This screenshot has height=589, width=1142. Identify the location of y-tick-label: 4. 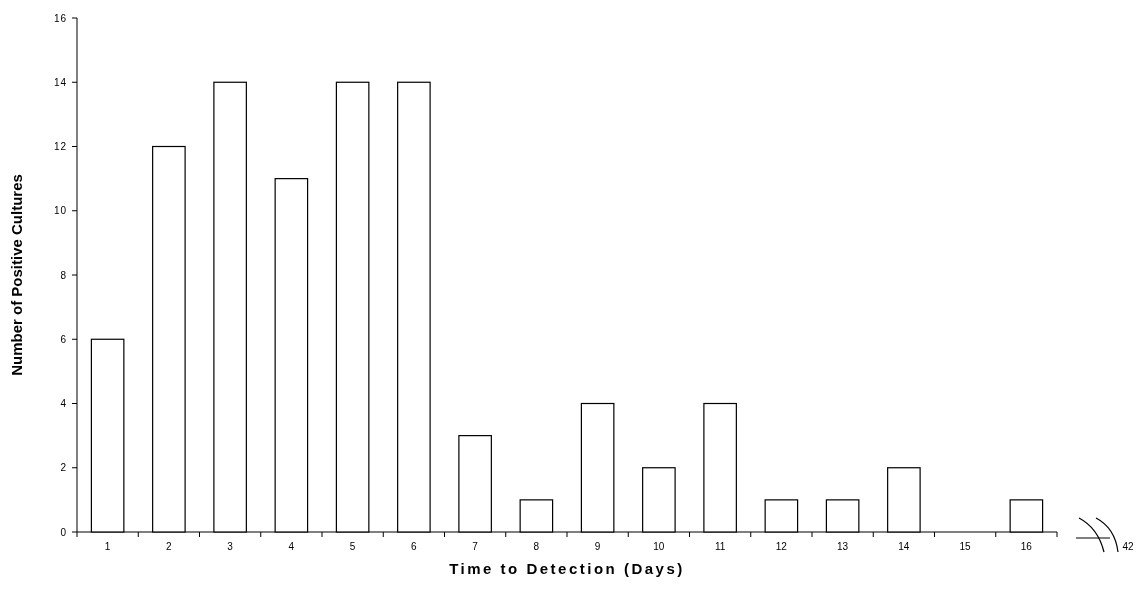
(63, 403).